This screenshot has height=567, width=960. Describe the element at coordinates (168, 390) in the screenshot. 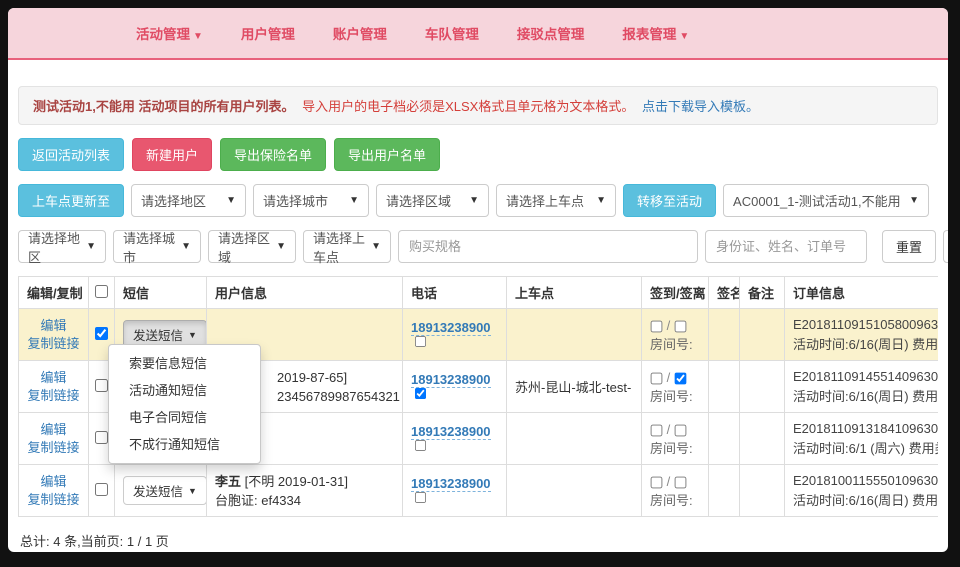

I see `menu-item-activity-notice-sms: 活动通知短信` at that location.